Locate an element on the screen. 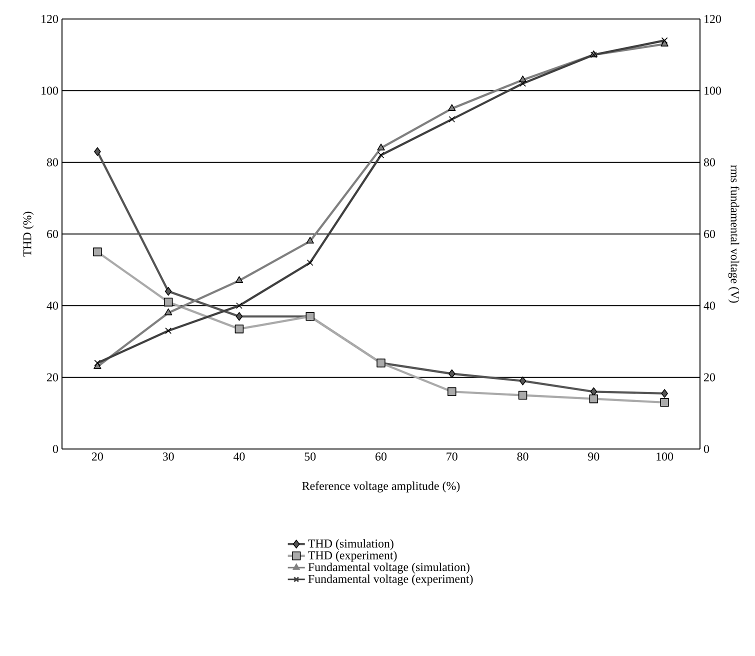  y2-tick-label: 20 is located at coordinates (710, 377).